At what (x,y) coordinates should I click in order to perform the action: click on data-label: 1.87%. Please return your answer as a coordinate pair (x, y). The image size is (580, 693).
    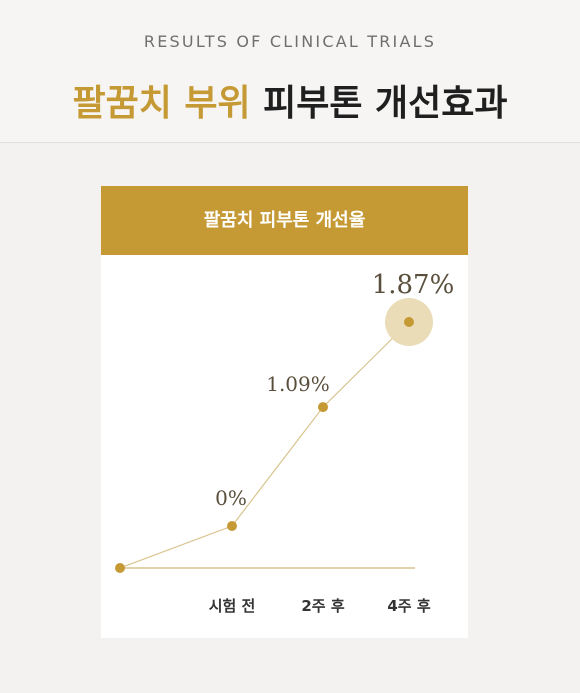
    Looking at the image, I should click on (413, 285).